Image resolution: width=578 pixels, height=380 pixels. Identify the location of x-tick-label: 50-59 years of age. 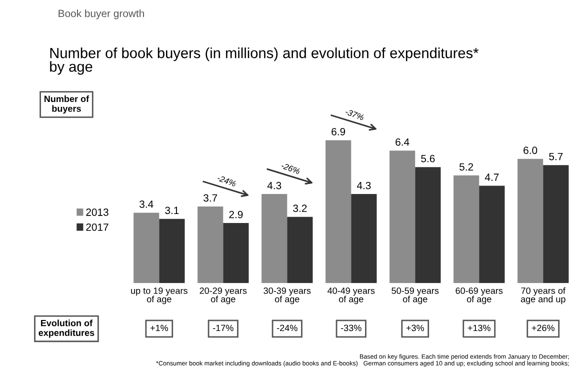
(415, 296).